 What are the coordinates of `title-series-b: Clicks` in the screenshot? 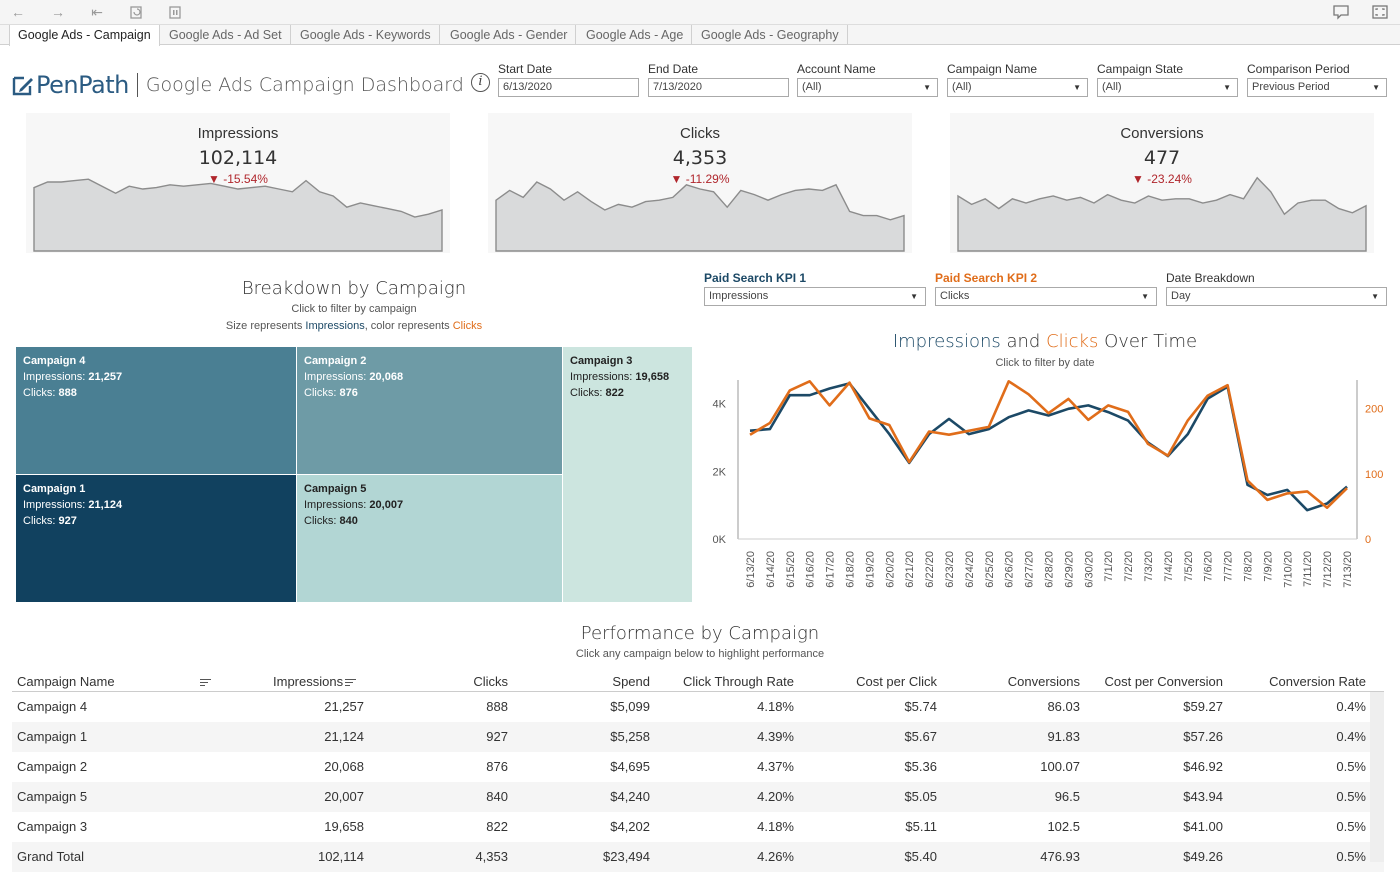 It's located at (1072, 341).